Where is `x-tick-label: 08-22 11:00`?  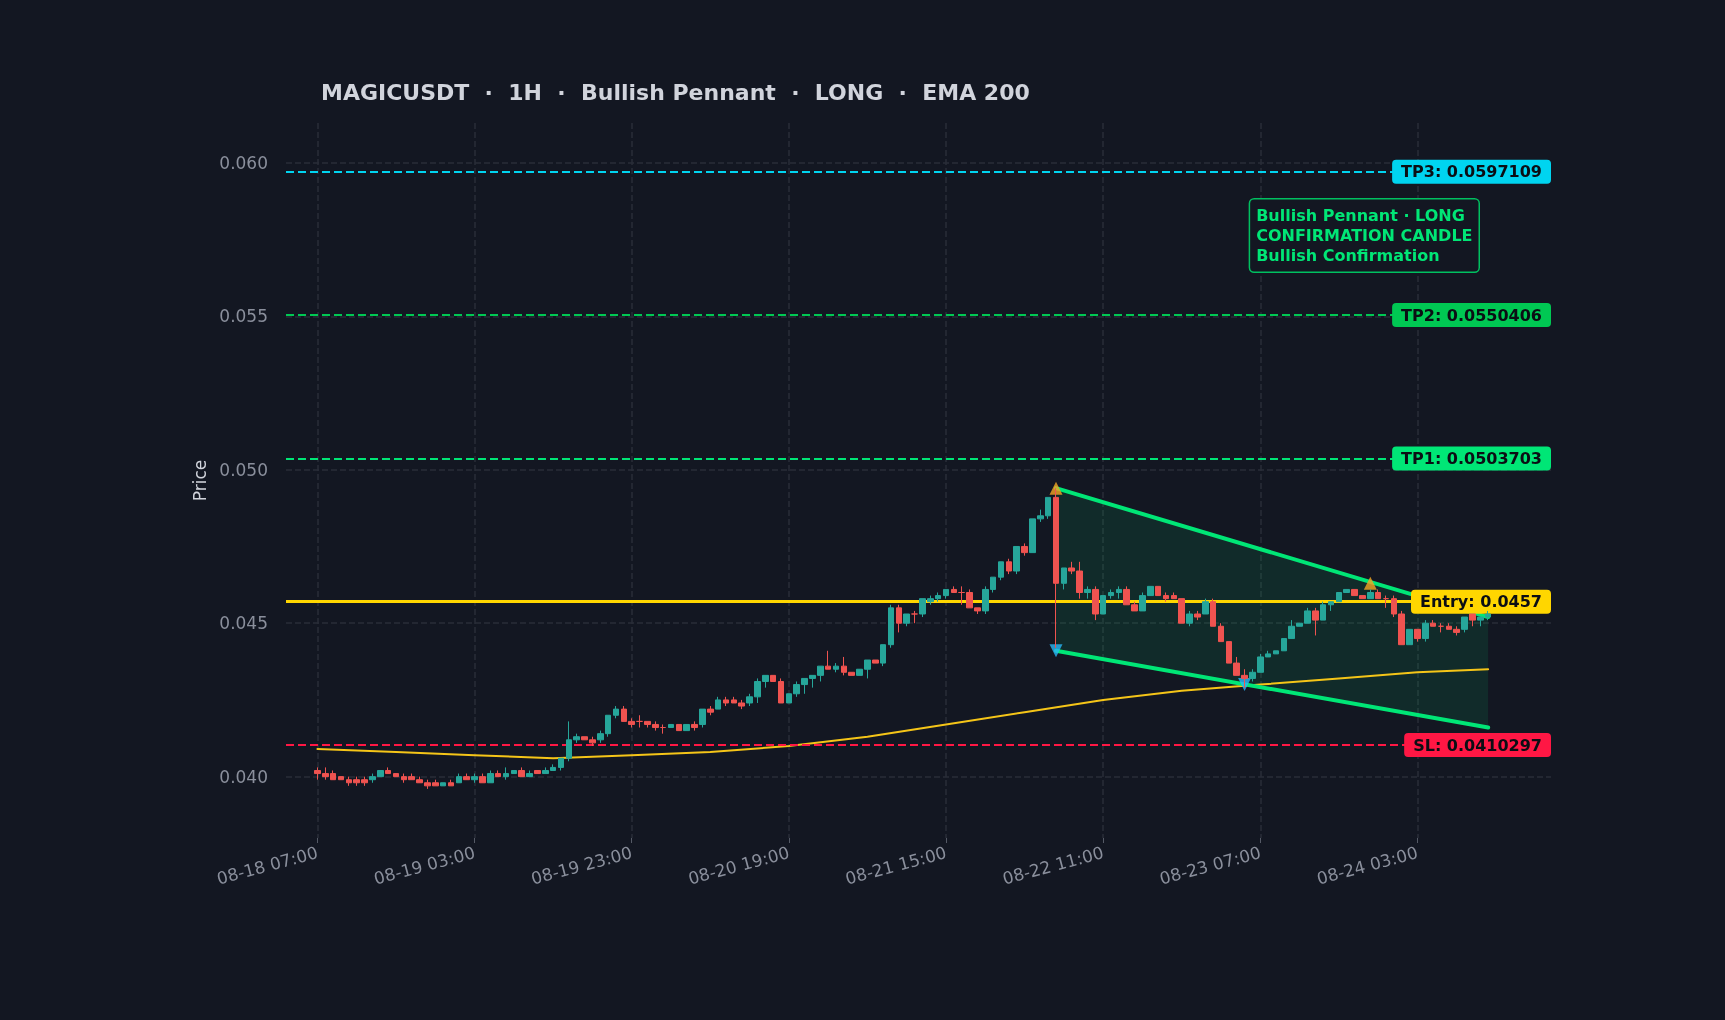 x-tick-label: 08-22 11:00 is located at coordinates (1053, 865).